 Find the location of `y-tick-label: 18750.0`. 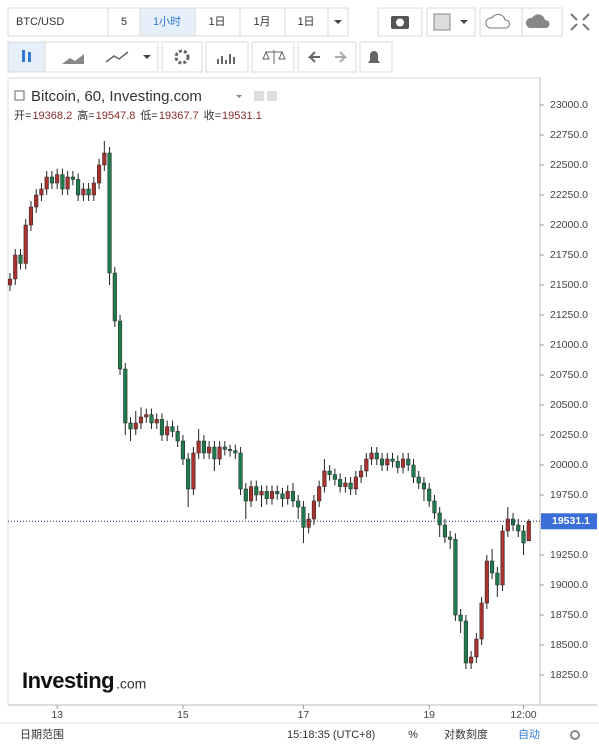

y-tick-label: 18750.0 is located at coordinates (569, 615).